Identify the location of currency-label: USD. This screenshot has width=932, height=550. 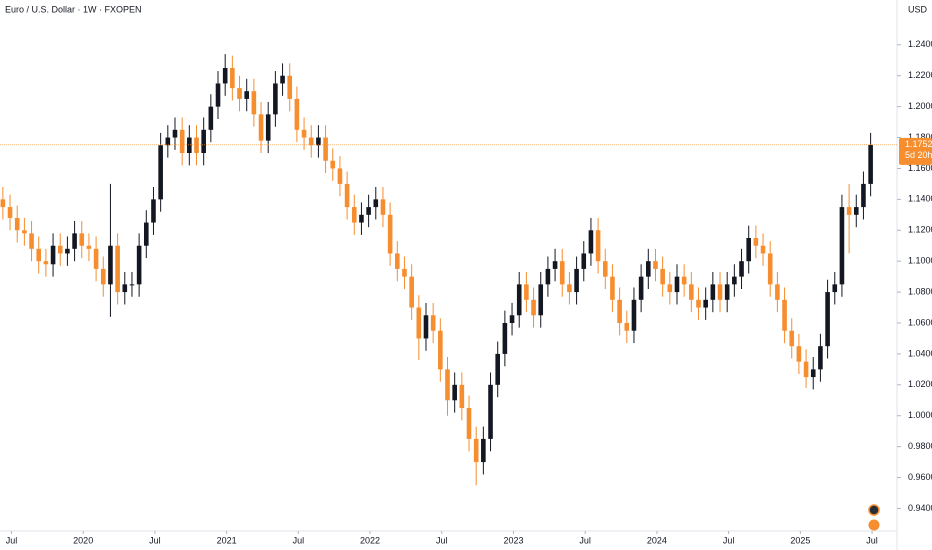
(918, 9).